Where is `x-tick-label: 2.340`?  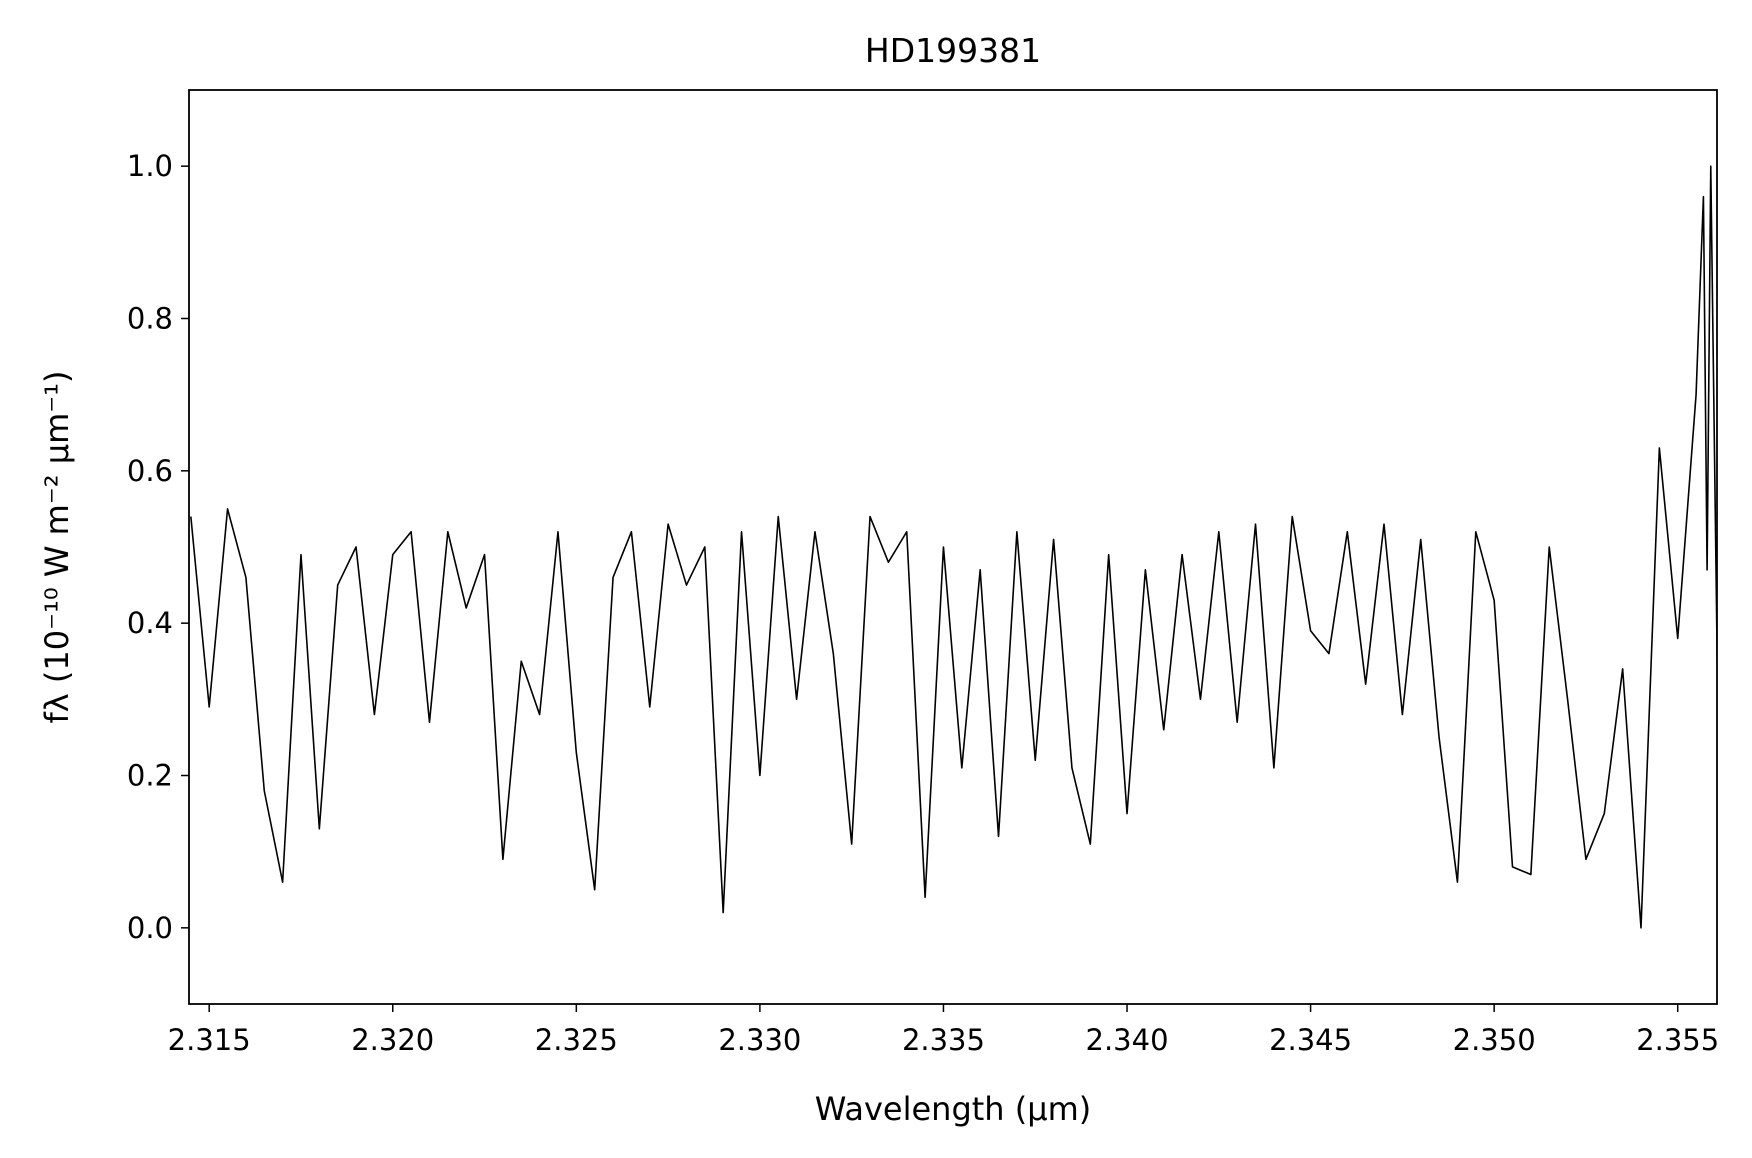
x-tick-label: 2.340 is located at coordinates (1127, 1040).